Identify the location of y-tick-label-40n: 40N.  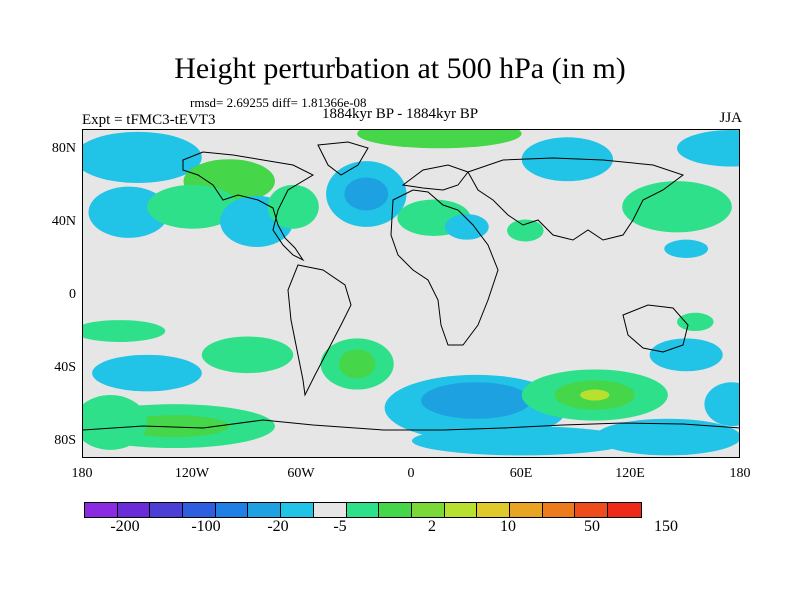
(63, 221).